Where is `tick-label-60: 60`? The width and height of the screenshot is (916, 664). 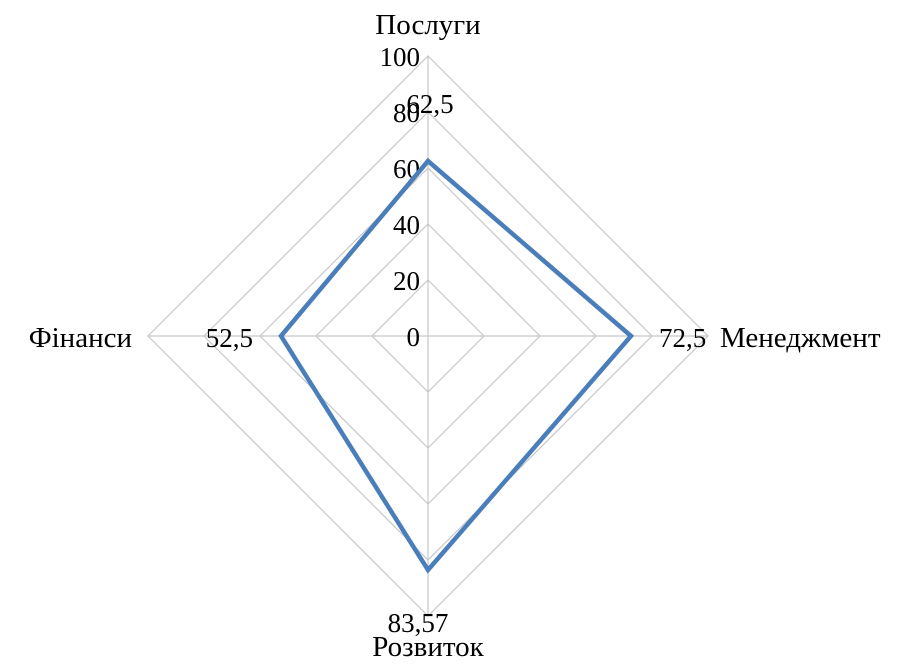
tick-label-60: 60 is located at coordinates (406, 169).